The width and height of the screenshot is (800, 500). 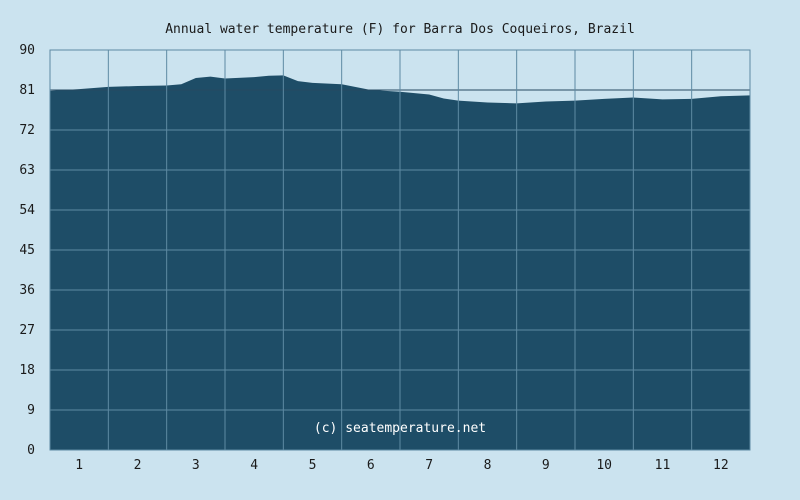 What do you see at coordinates (31, 410) in the screenshot?
I see `y-tick-label: 9` at bounding box center [31, 410].